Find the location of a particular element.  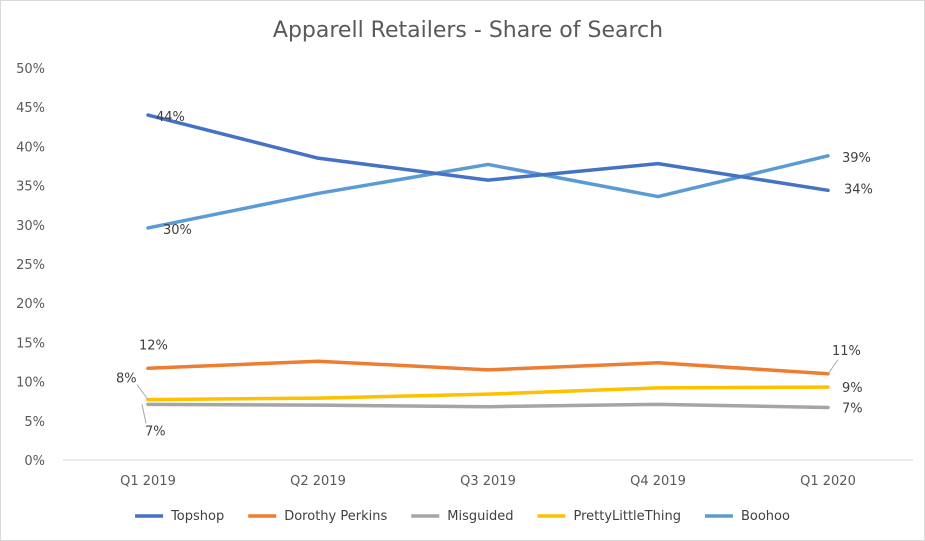

series-line-topshop is located at coordinates (488, 153).